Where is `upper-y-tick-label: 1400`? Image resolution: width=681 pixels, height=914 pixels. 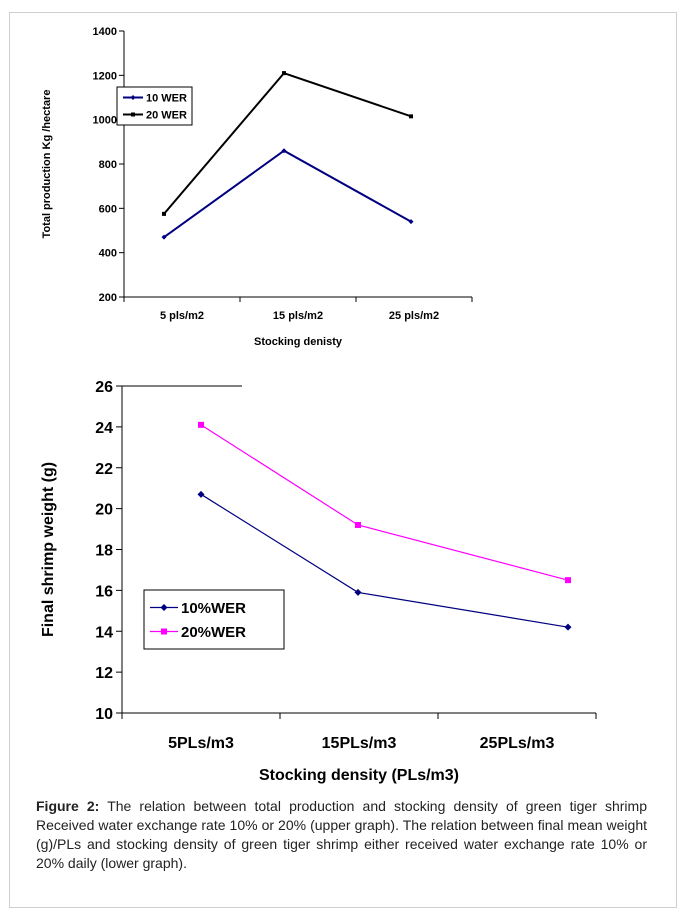 upper-y-tick-label: 1400 is located at coordinates (105, 32).